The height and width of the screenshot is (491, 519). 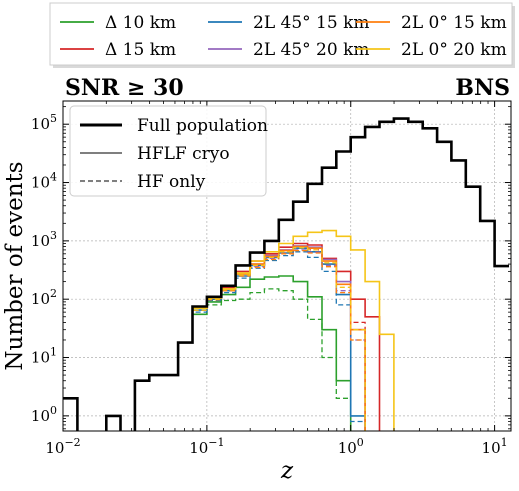 What do you see at coordinates (183, 154) in the screenshot?
I see `legend-label-hflf-cryo: HFLF cryo` at bounding box center [183, 154].